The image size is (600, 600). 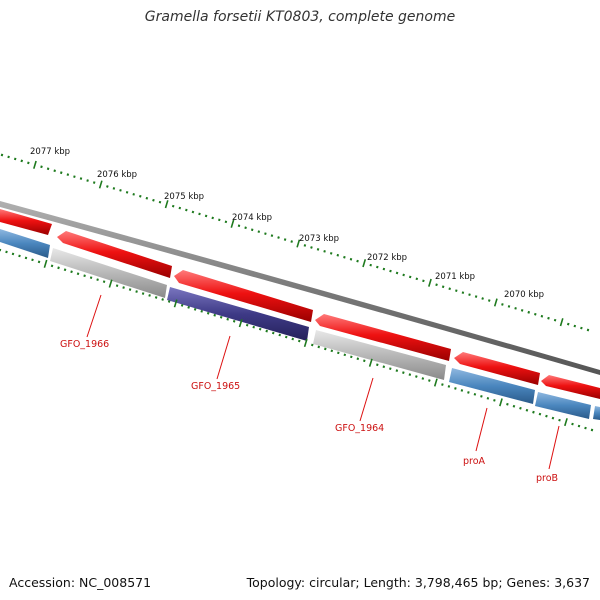 What do you see at coordinates (184, 197) in the screenshot?
I see `kbp-label-2075: 2075 kbp` at bounding box center [184, 197].